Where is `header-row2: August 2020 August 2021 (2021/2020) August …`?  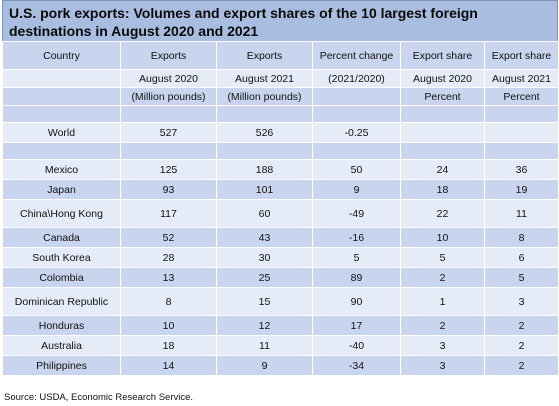
header-row2: August 2020 August 2021 (2021/2020) August … is located at coordinates (280, 78).